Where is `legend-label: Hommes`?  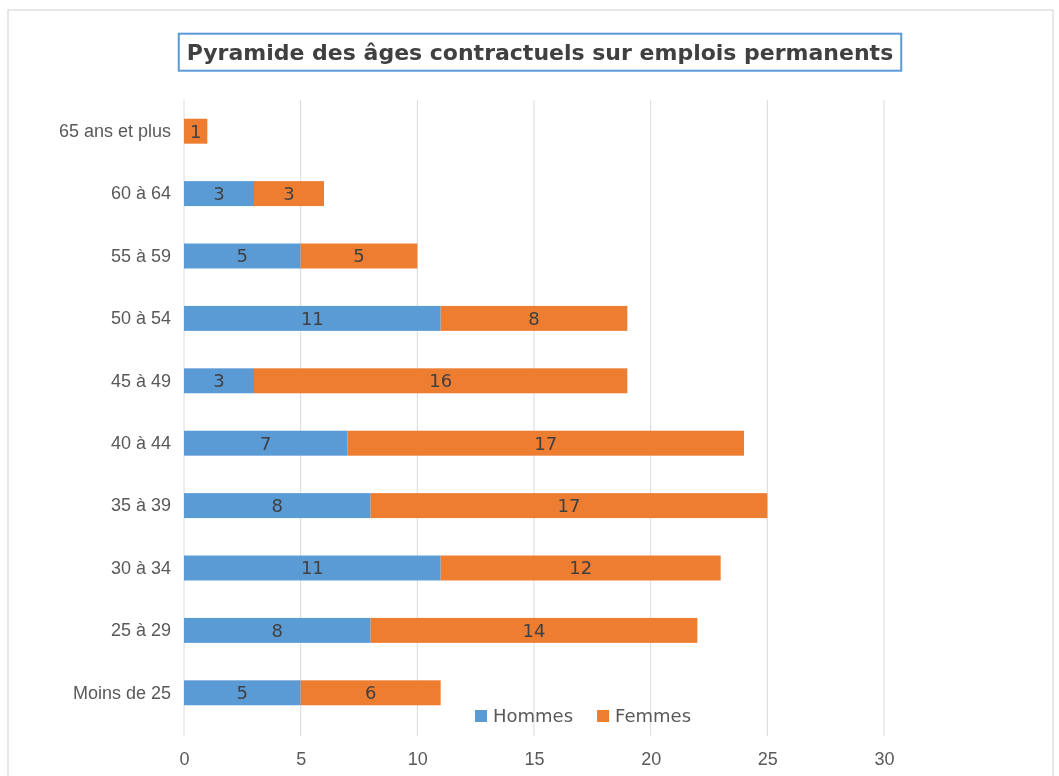 legend-label: Hommes is located at coordinates (533, 716).